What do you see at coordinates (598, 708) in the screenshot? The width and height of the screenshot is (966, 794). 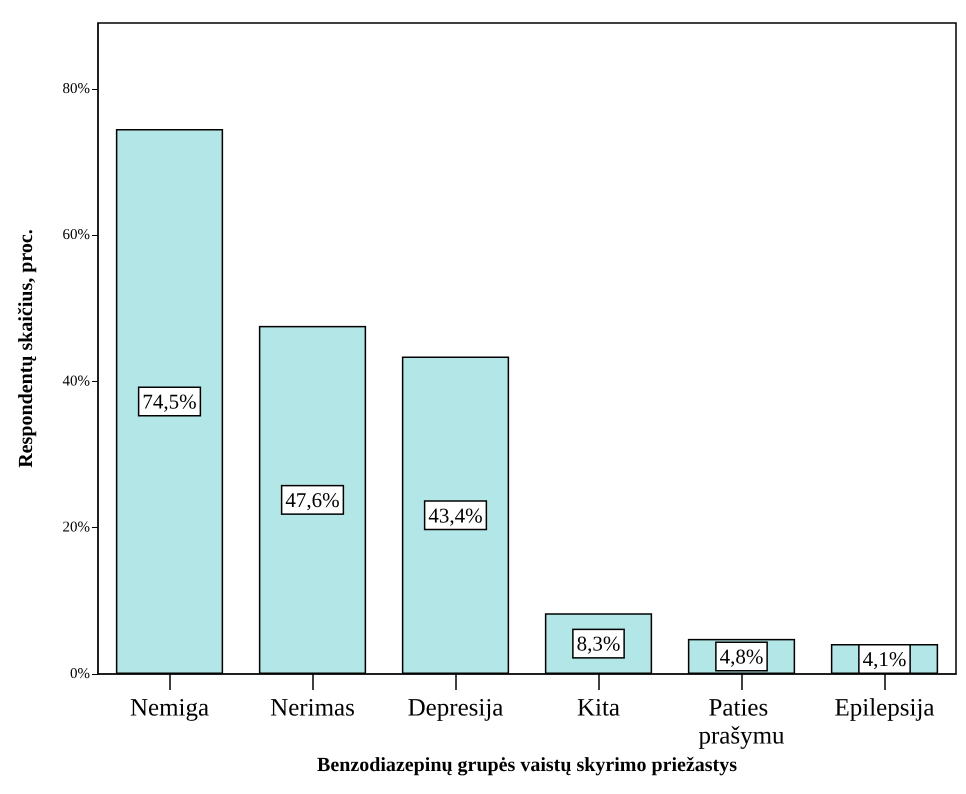 I see `x-tick-label: Kita` at bounding box center [598, 708].